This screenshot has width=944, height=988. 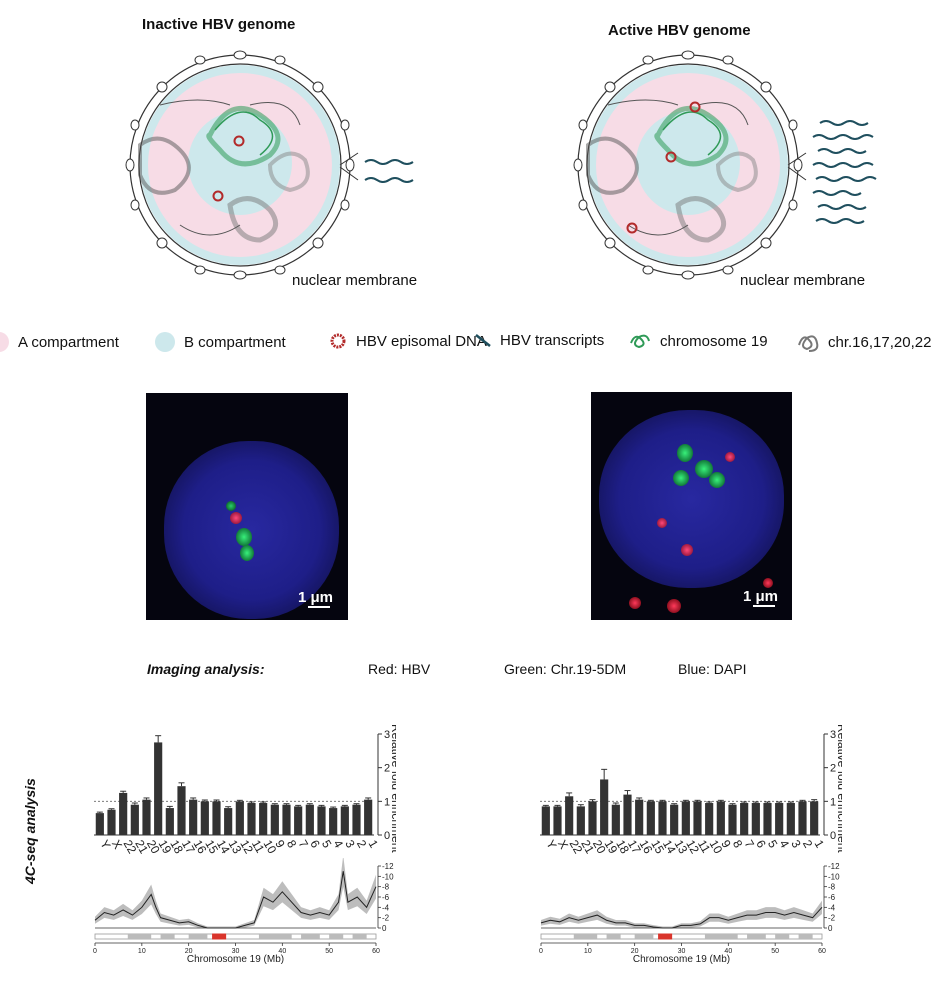 What do you see at coordinates (714, 341) in the screenshot?
I see `legend-label: chromosome 19` at bounding box center [714, 341].